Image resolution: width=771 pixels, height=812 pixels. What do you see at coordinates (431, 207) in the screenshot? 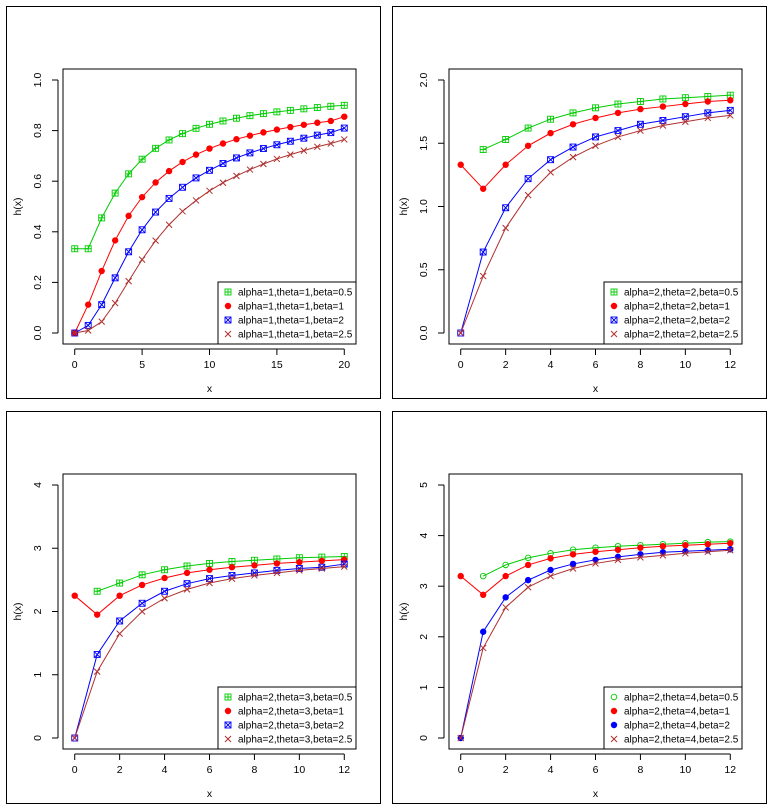
I see `y-axis: 0.0 0.5 1.0 1.5 2.0` at bounding box center [431, 207].